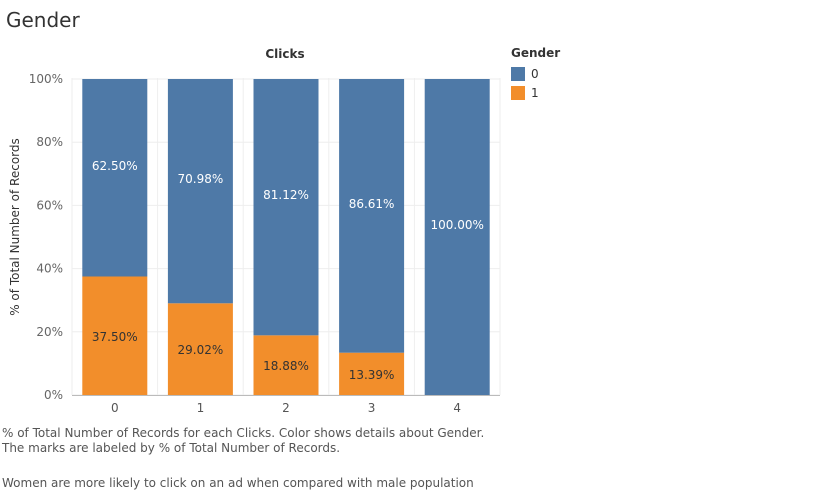 This screenshot has width=819, height=492. I want to click on x-tick-label: 1, so click(201, 408).